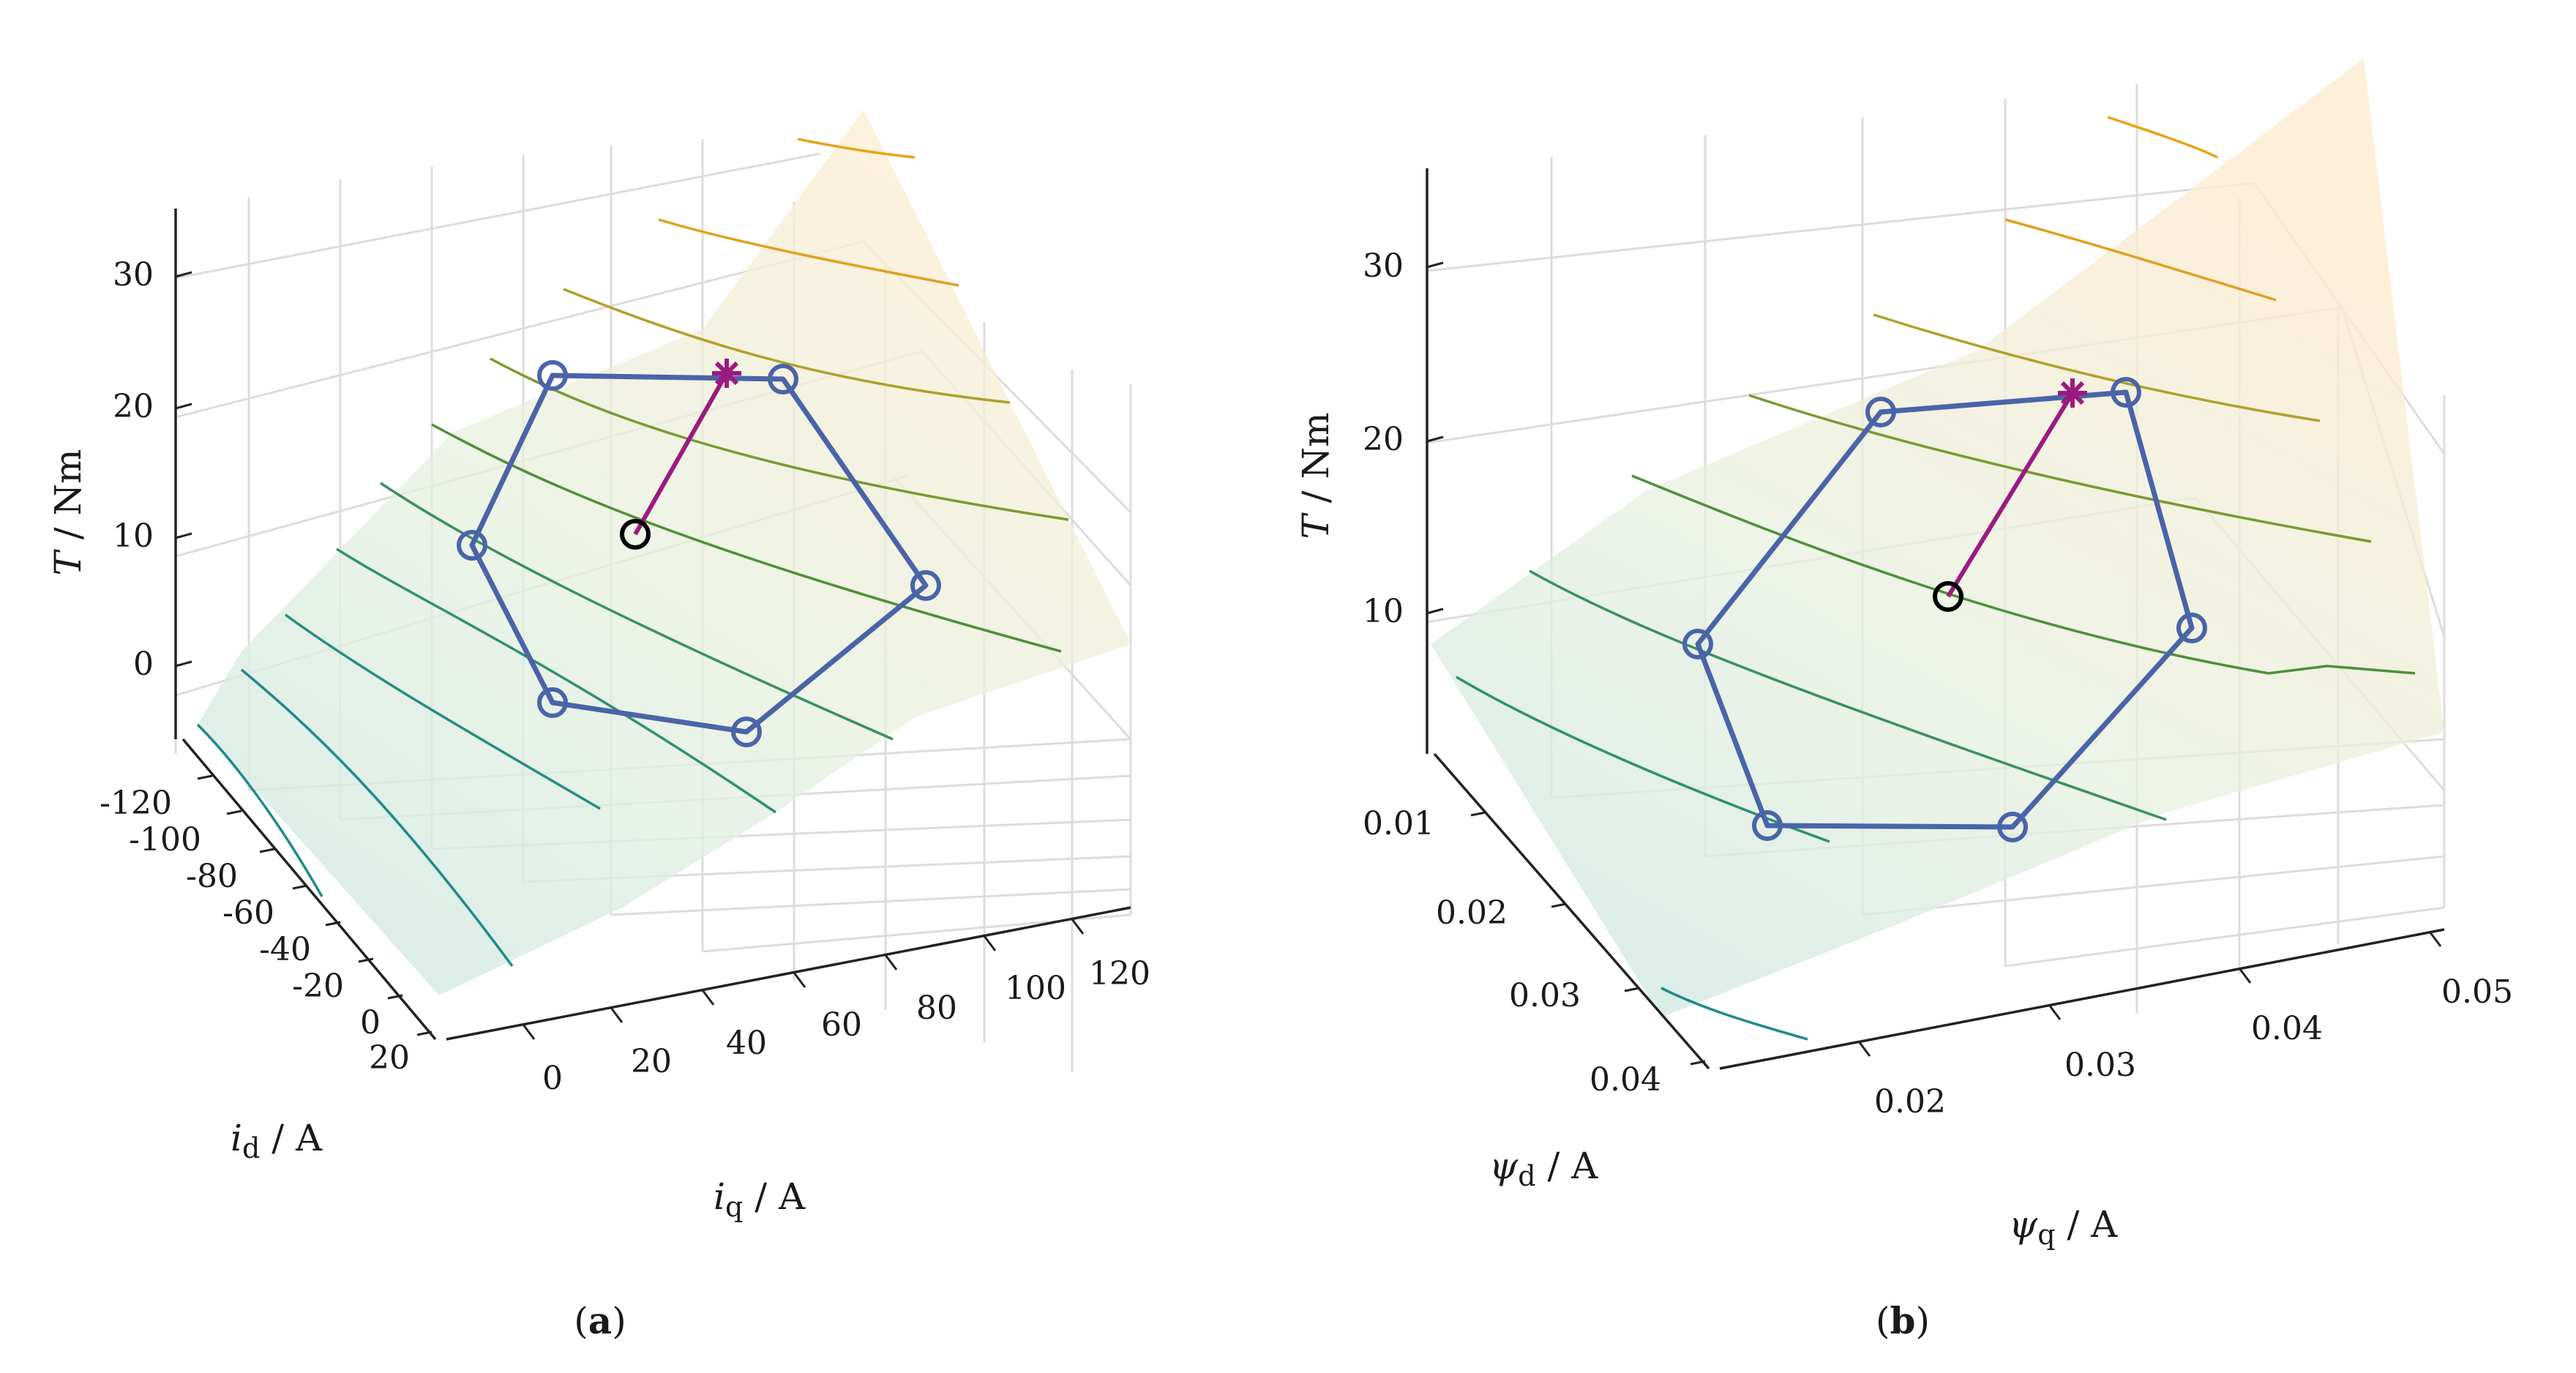 The width and height of the screenshot is (2576, 1373). Describe the element at coordinates (600, 1321) in the screenshot. I see `panel-a-caption: (a)` at that location.